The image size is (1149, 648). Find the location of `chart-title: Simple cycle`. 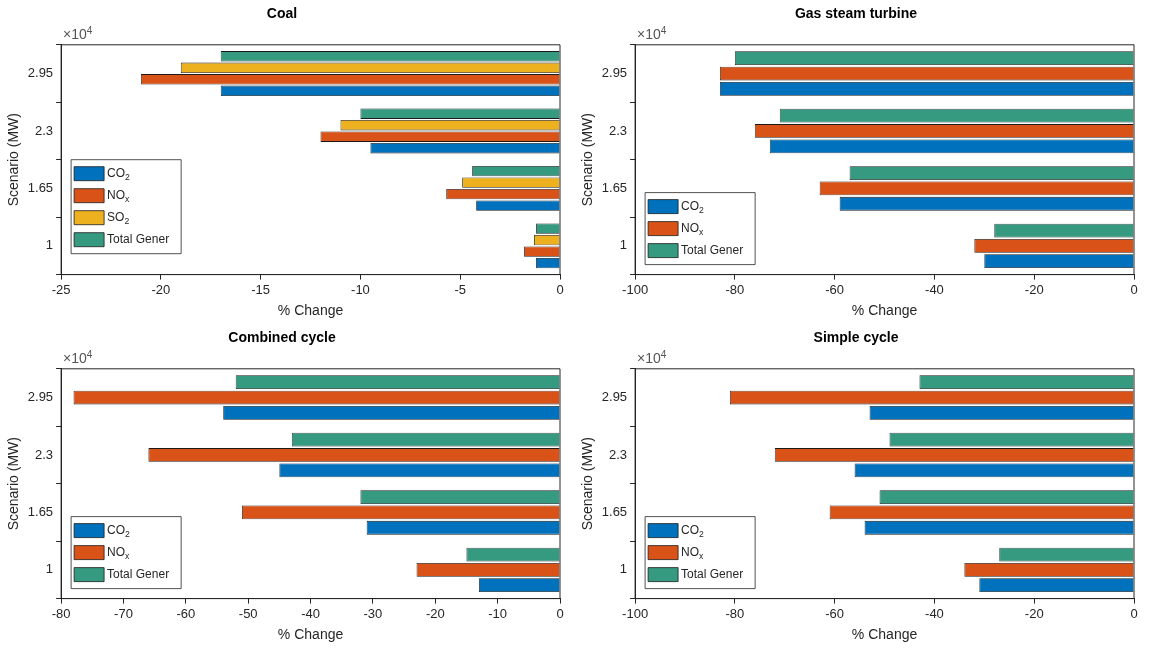

chart-title: Simple cycle is located at coordinates (856, 337).